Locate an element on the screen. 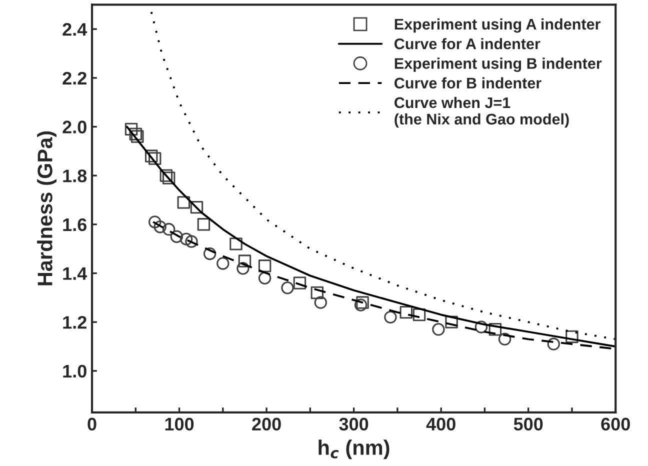 The image size is (648, 466). y-tick-label: 1.4 is located at coordinates (75, 273).